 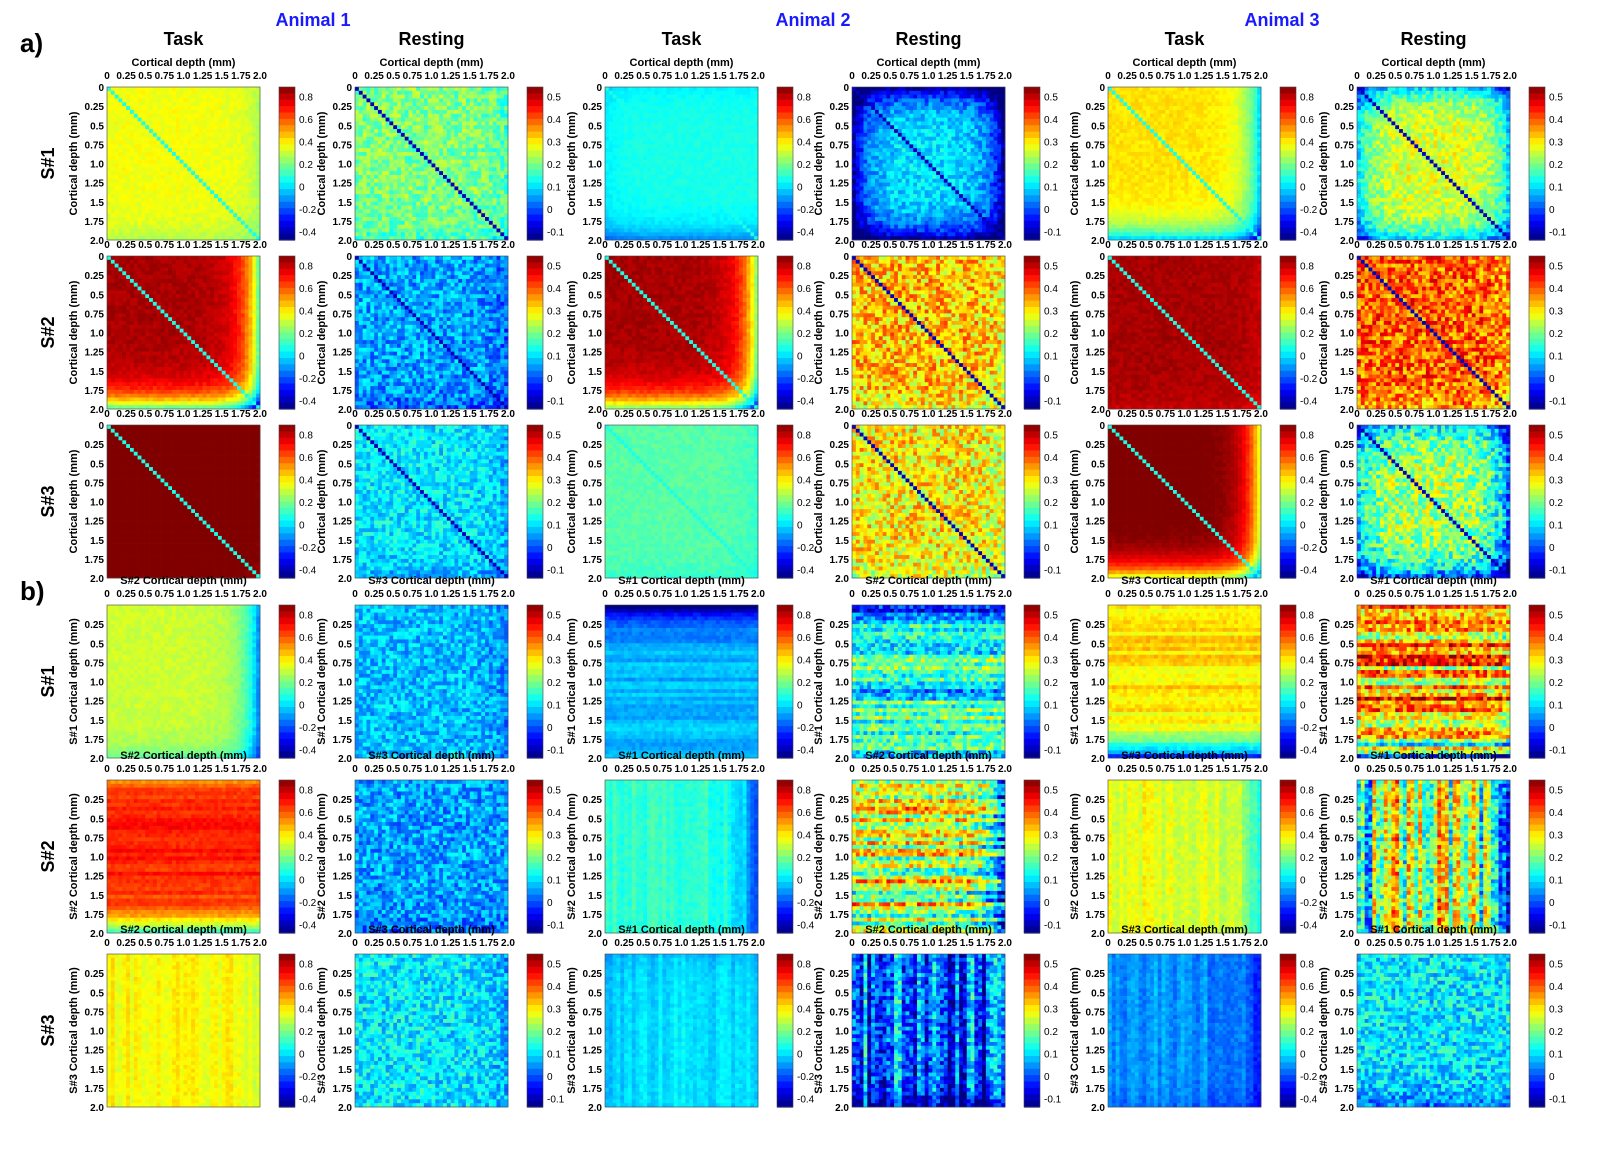 I want to click on colorbar-tick-label: 0.4, so click(x=306, y=143).